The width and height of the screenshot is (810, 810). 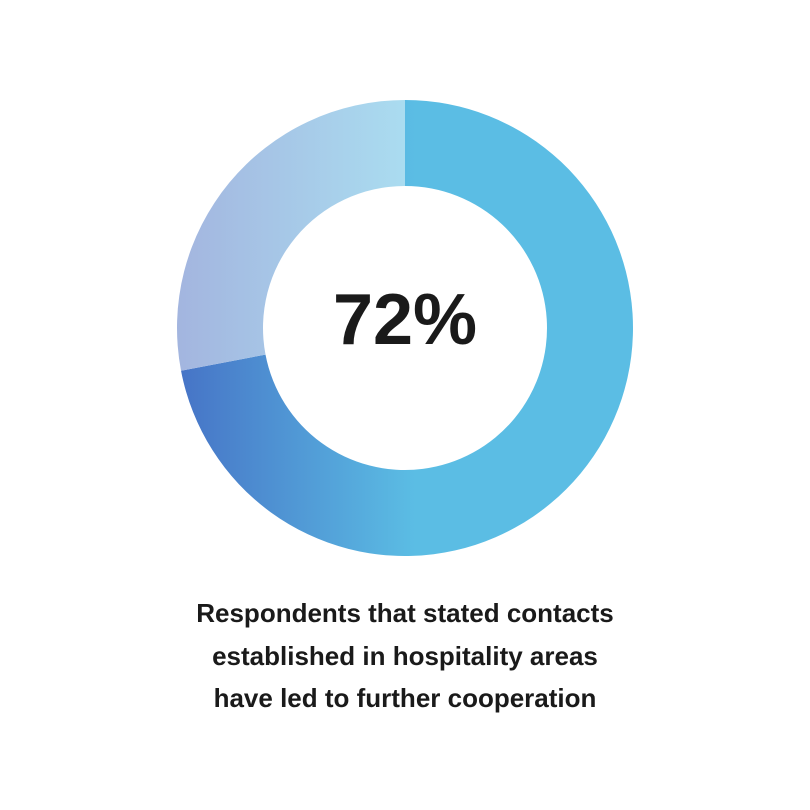 I want to click on caption-line: have led to further cooperation, so click(x=405, y=698).